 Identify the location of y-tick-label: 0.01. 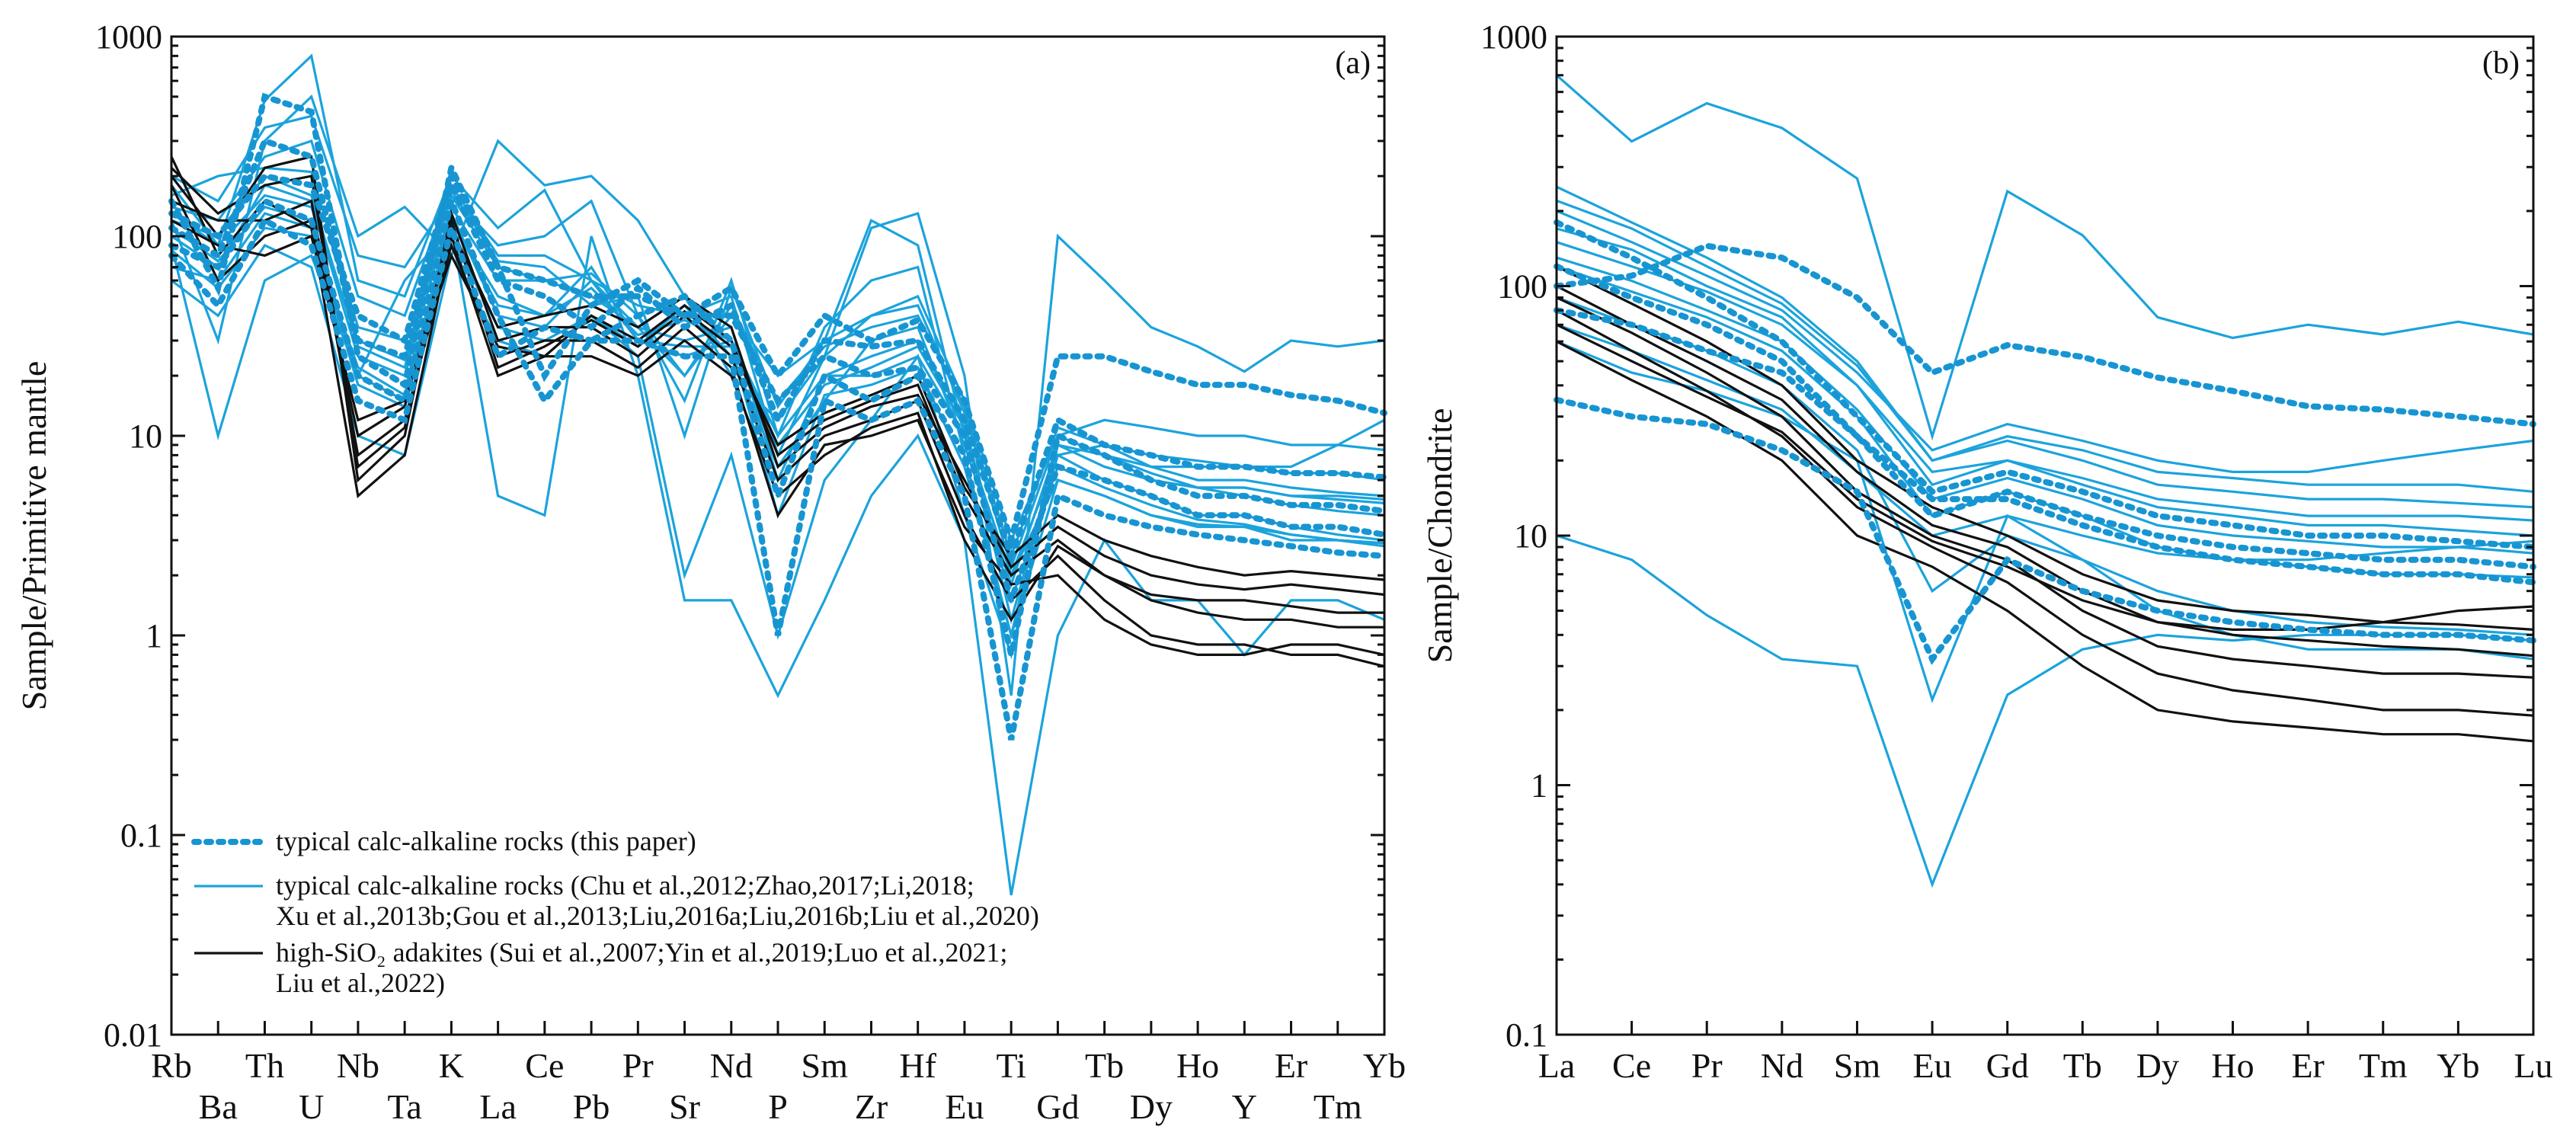
(133, 1035).